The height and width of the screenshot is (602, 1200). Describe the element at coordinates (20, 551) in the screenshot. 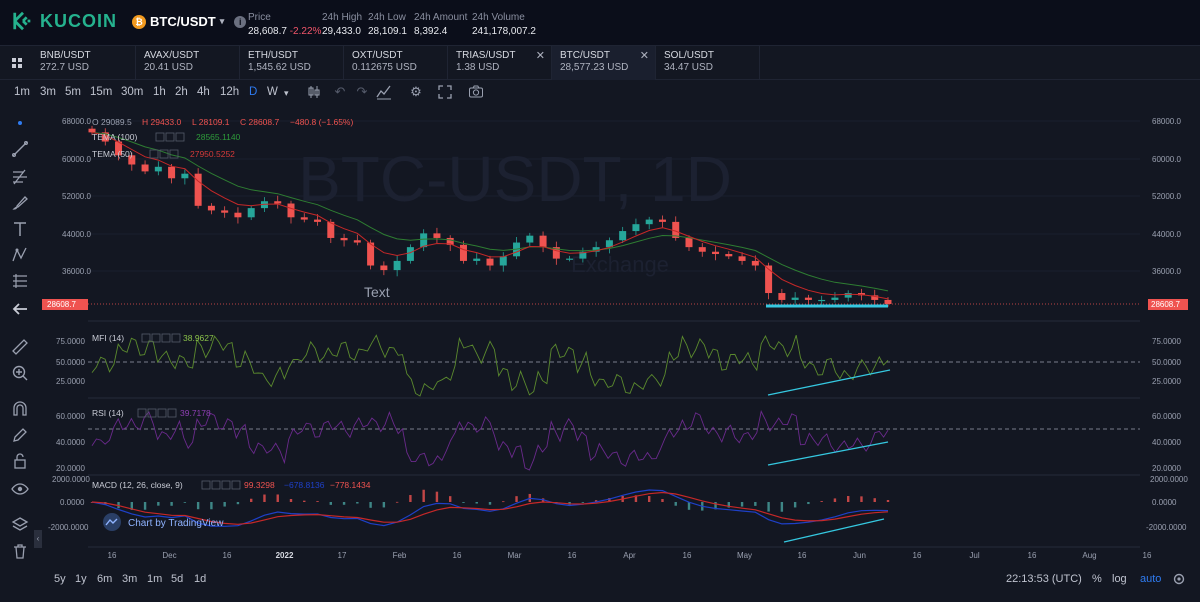

I see `trash-icon` at that location.